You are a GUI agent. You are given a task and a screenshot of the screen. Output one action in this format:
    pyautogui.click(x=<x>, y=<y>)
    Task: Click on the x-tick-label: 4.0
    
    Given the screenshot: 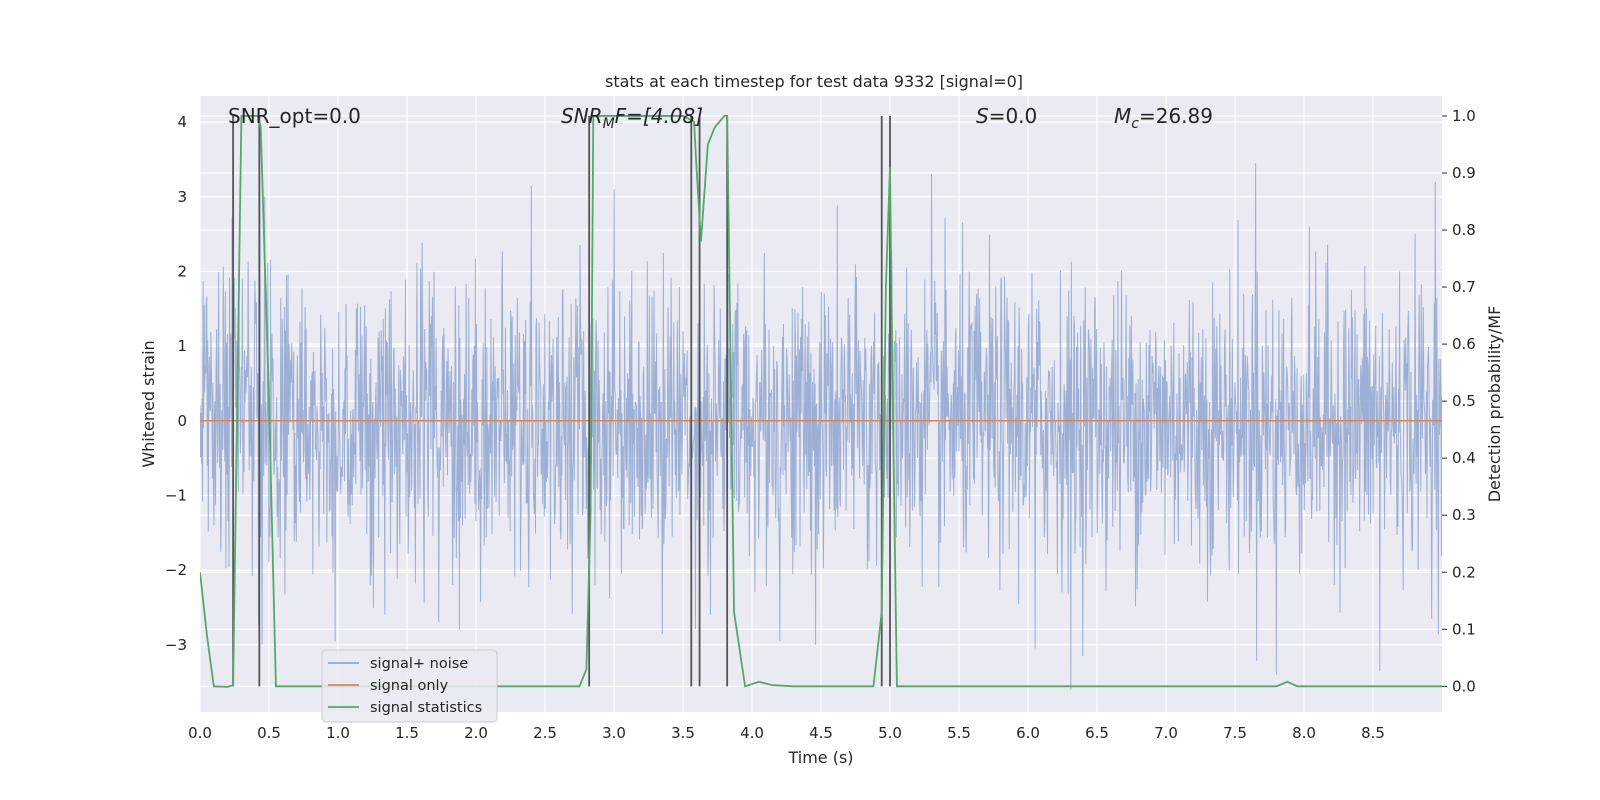 What is the action you would take?
    pyautogui.click(x=752, y=733)
    